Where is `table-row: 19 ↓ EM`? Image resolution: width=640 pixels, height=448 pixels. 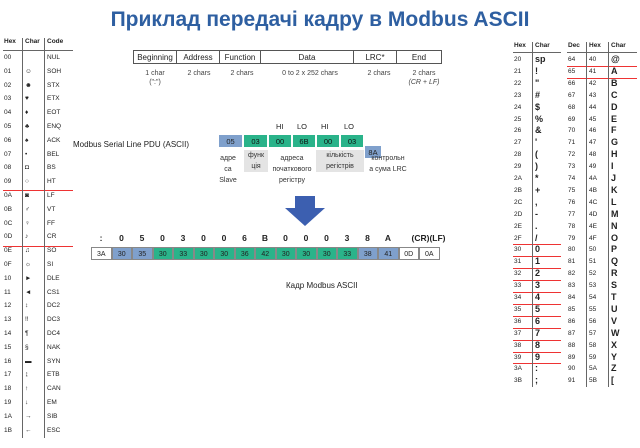
table-row: 19 ↓ EM is located at coordinates (30, 402).